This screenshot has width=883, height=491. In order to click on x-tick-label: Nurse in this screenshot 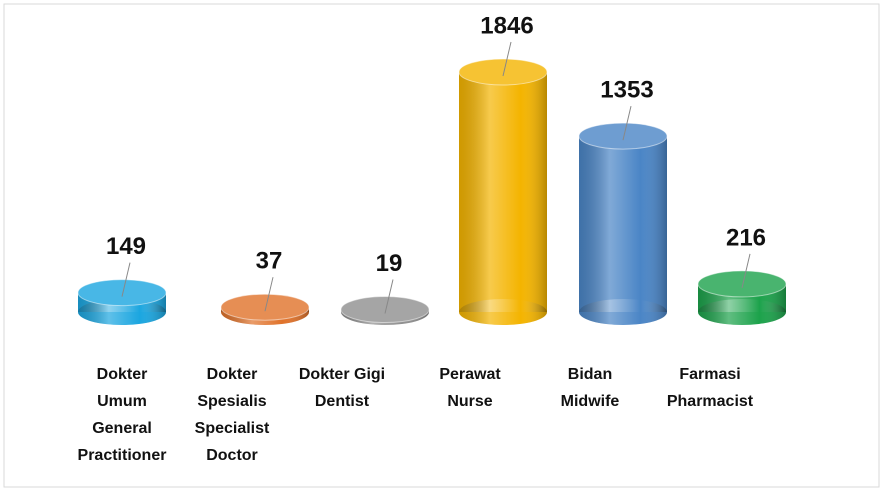, I will do `click(469, 401)`.